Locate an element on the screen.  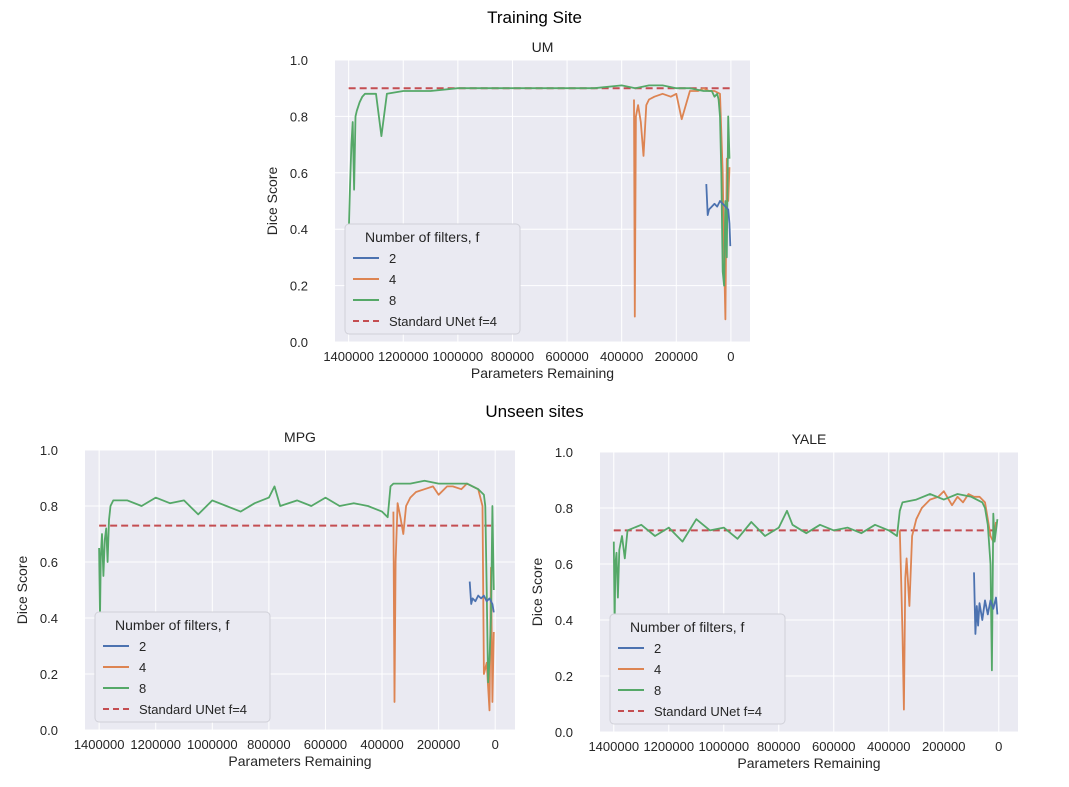
chart-title: MPG is located at coordinates (300, 437).